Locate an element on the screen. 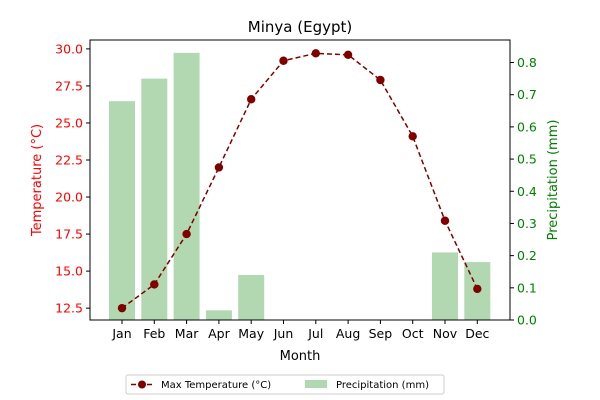 The image size is (600, 400). legend-bar-swatch is located at coordinates (316, 384).